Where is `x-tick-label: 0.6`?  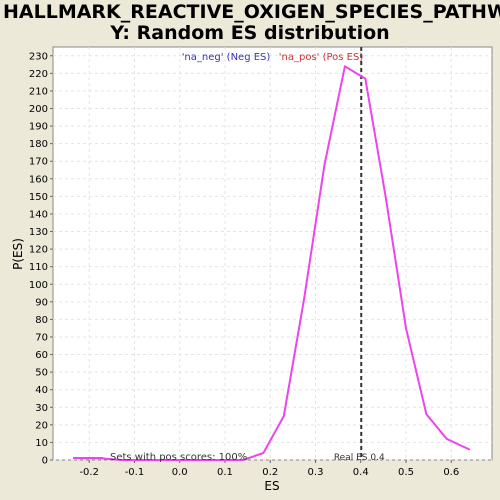 x-tick-label: 0.6 is located at coordinates (451, 472).